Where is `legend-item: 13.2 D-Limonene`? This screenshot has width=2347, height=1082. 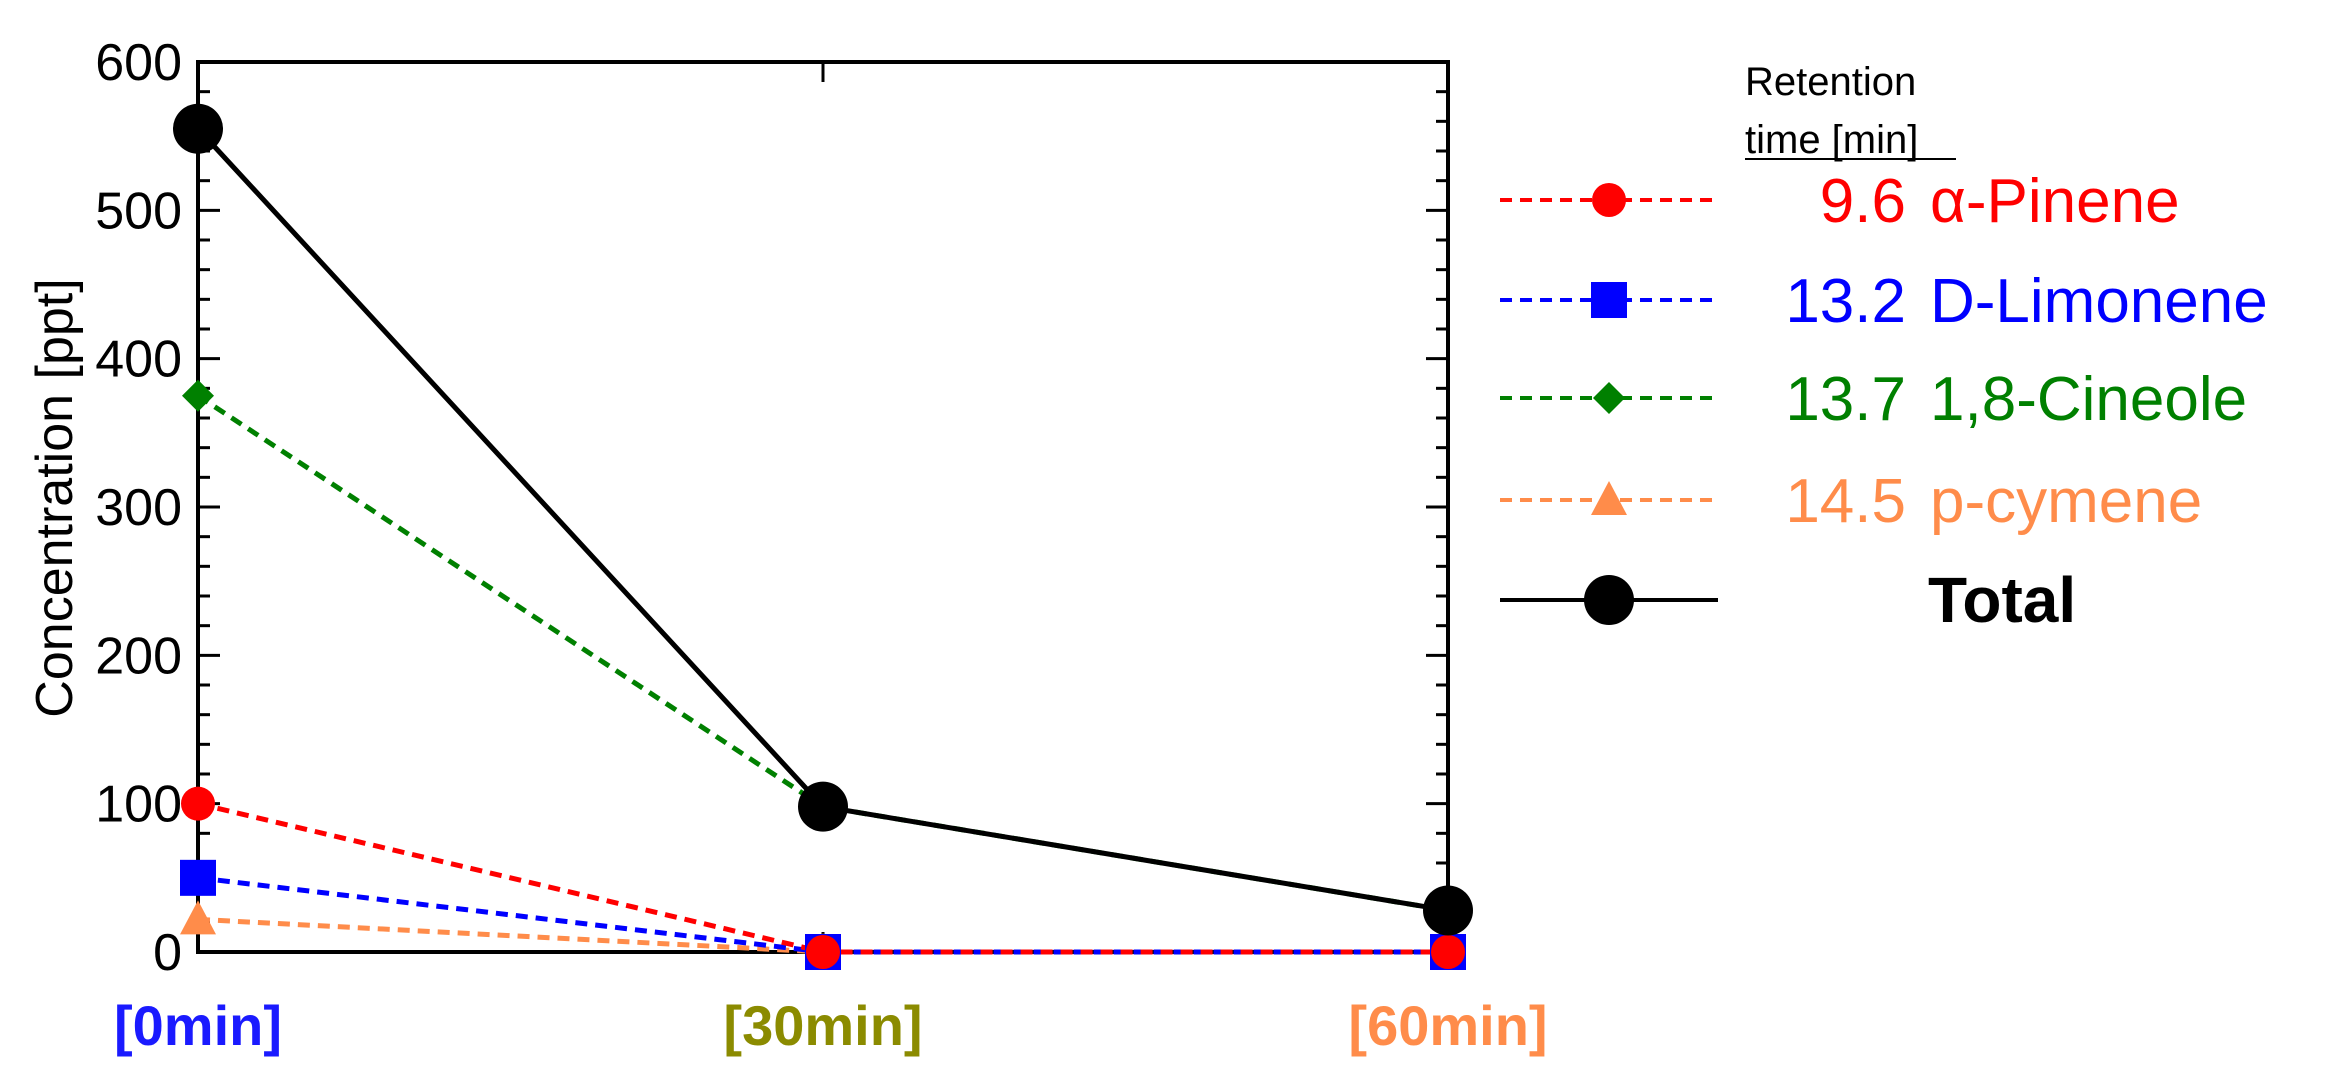
legend-item: 13.2 D-Limonene is located at coordinates (1884, 301).